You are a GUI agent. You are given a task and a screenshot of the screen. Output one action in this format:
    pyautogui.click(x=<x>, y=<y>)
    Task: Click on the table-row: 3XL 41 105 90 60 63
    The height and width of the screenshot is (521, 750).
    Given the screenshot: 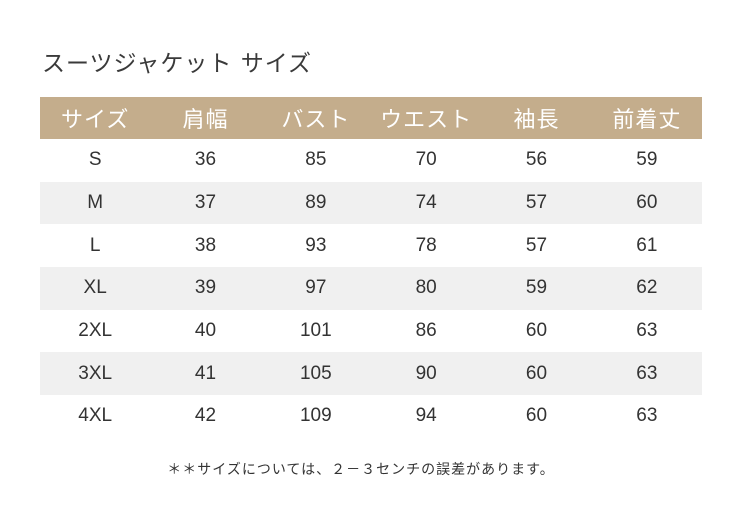 What is the action you would take?
    pyautogui.click(x=371, y=374)
    